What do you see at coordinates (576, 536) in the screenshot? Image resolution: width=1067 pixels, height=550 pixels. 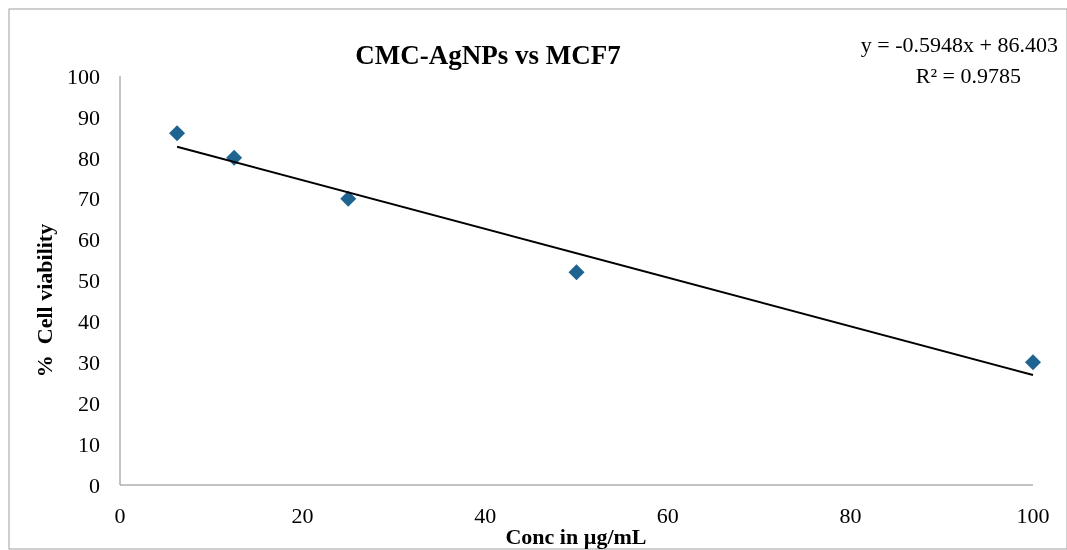 I see `x-axis-title: Conc in µg/mL` at bounding box center [576, 536].